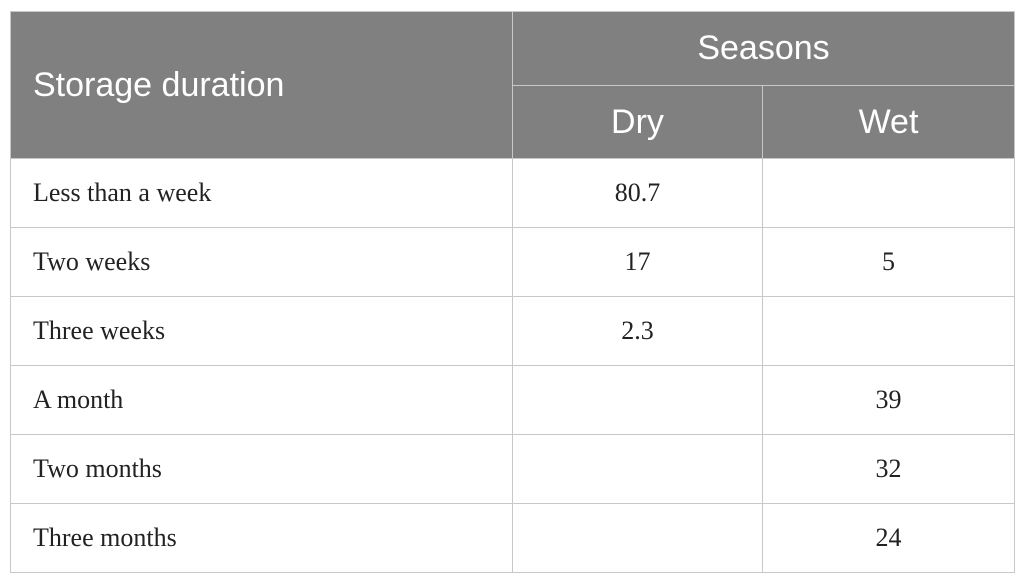 This screenshot has height=585, width=1025. Describe the element at coordinates (637, 193) in the screenshot. I see `dry-value: 80.7` at that location.